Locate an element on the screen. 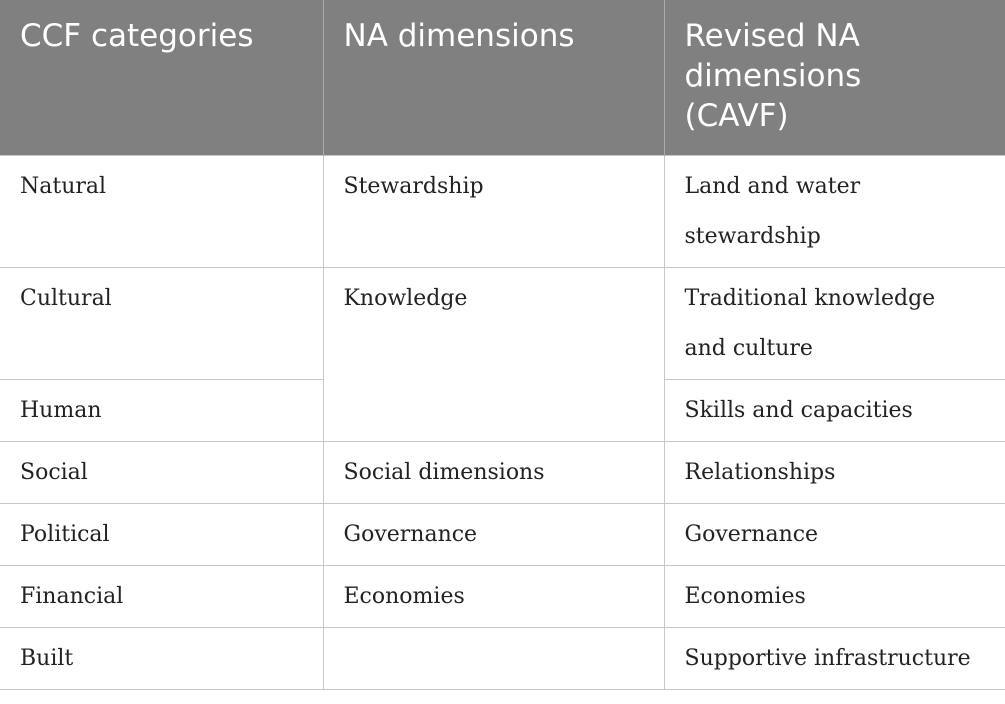  cell: Stewardship is located at coordinates (493, 211).